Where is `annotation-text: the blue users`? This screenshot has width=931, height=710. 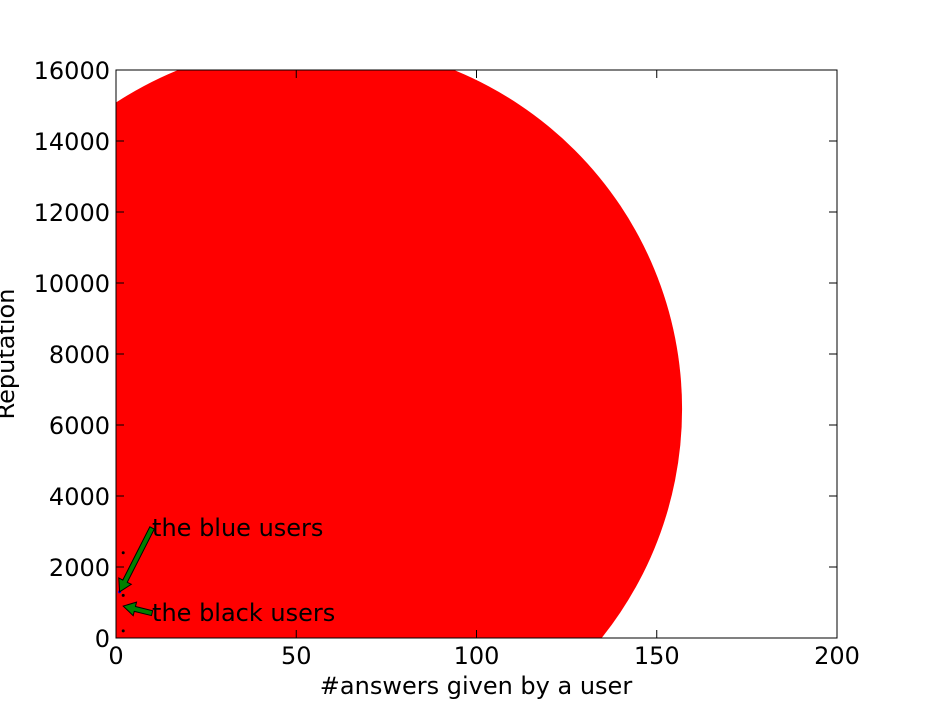
annotation-text: the blue users is located at coordinates (237, 528).